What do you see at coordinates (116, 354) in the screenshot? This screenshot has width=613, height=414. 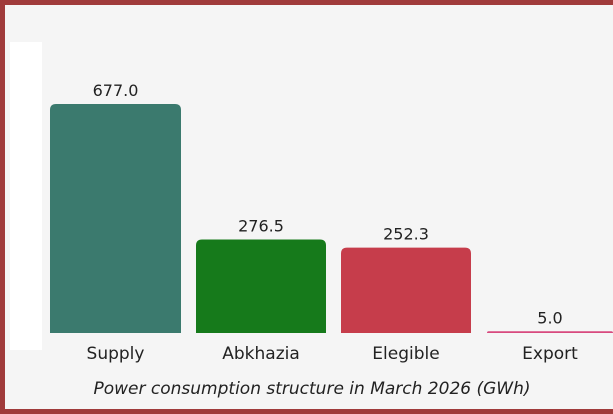 I see `x-tick-label: Supply` at bounding box center [116, 354].